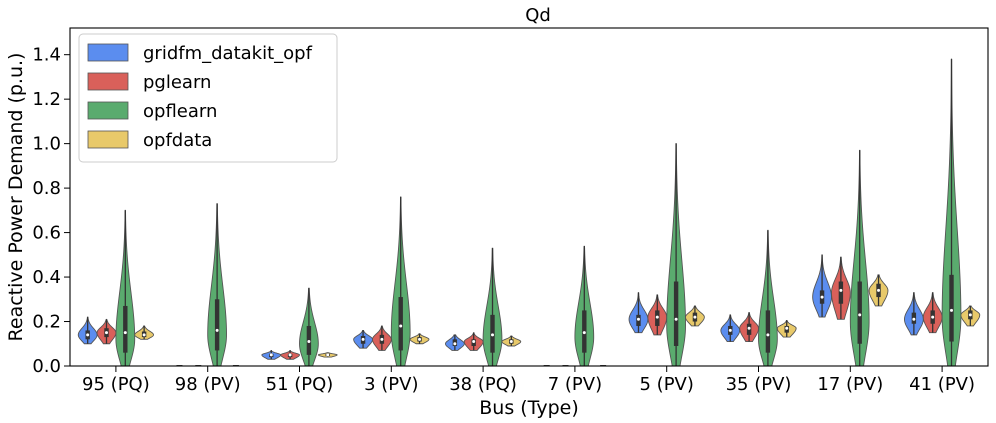 This screenshot has width=996, height=423. I want to click on violin-gridfm-datakit-opf-51-pq-median, so click(271, 355).